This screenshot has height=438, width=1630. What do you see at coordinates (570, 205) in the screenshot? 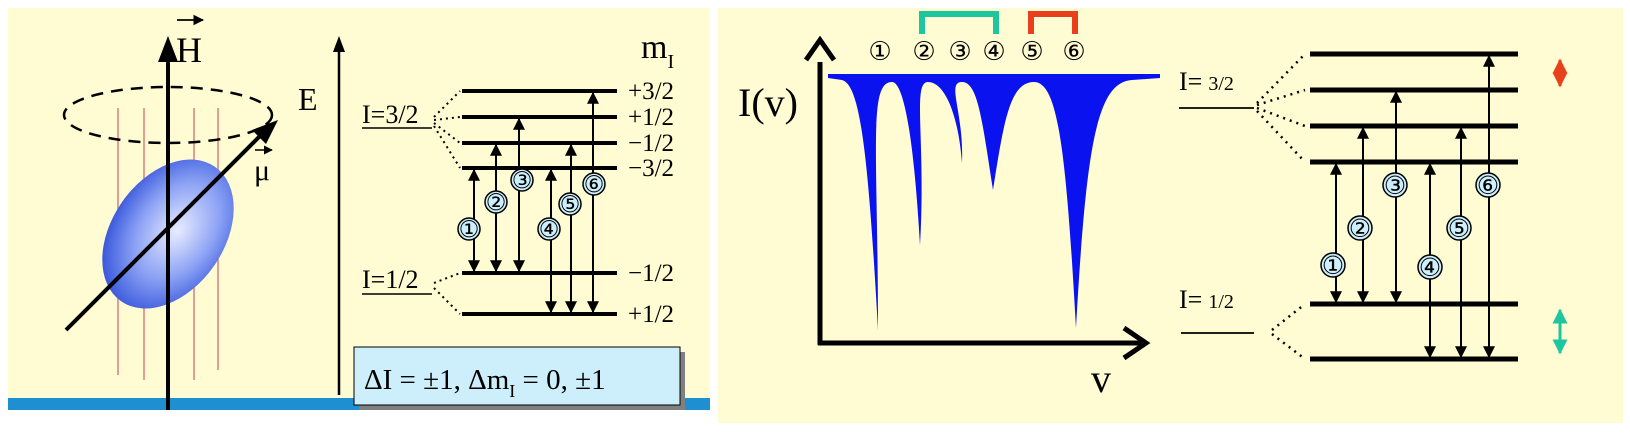
I see `left-transition-label-5: ⑤` at bounding box center [570, 205].